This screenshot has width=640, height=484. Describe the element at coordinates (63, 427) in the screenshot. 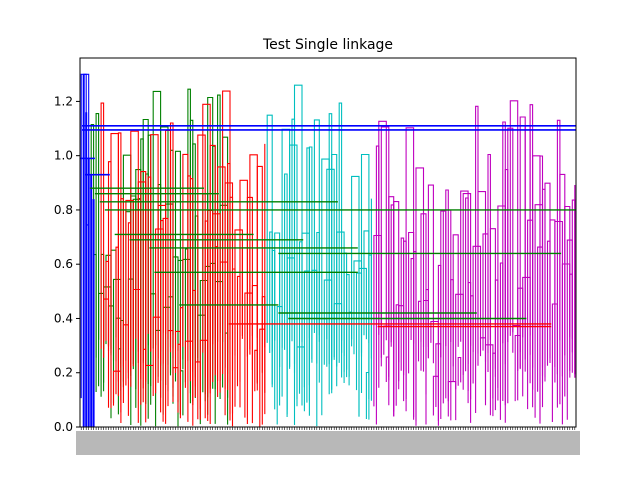

I see `y-tick-label: 0.0` at that location.